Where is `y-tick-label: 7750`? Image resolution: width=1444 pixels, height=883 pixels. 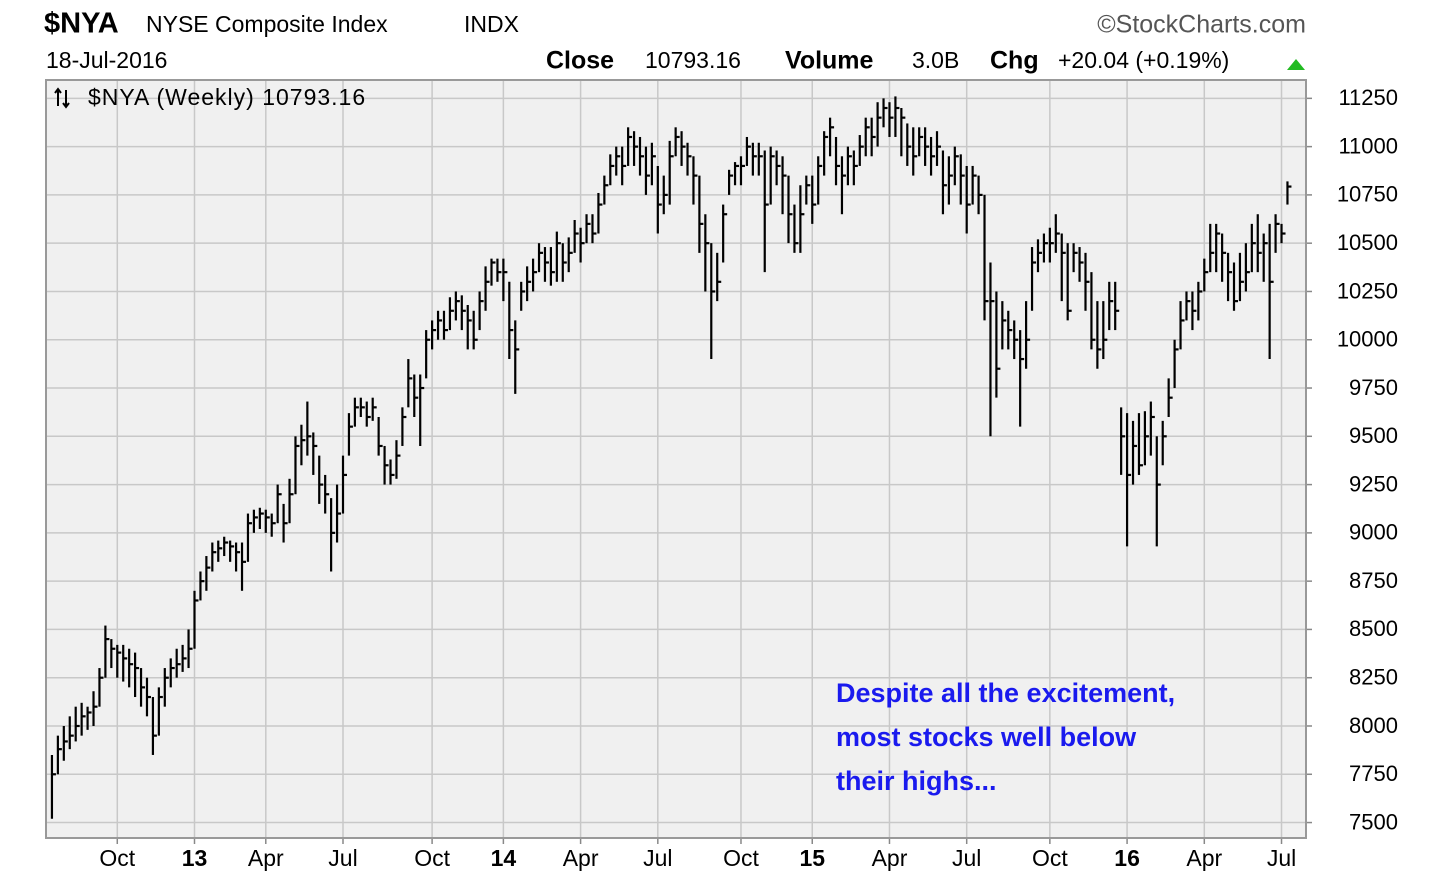 y-tick-label: 7750 is located at coordinates (1373, 773).